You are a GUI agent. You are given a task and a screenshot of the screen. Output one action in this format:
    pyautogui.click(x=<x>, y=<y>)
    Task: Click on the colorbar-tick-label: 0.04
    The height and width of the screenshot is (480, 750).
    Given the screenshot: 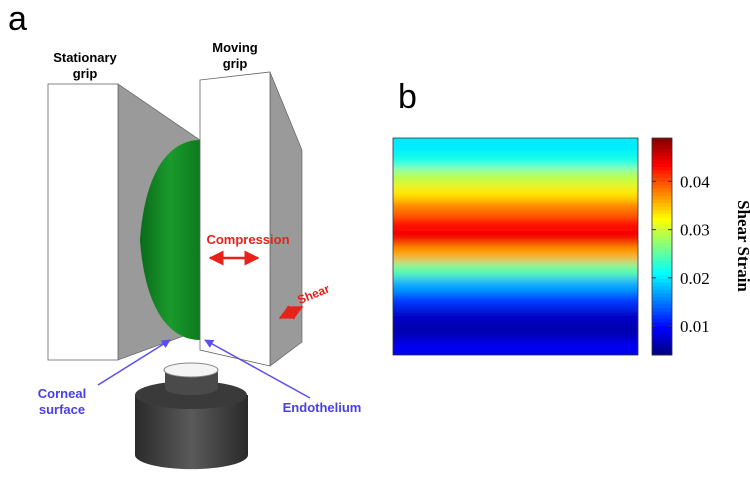 What is the action you would take?
    pyautogui.click(x=695, y=181)
    